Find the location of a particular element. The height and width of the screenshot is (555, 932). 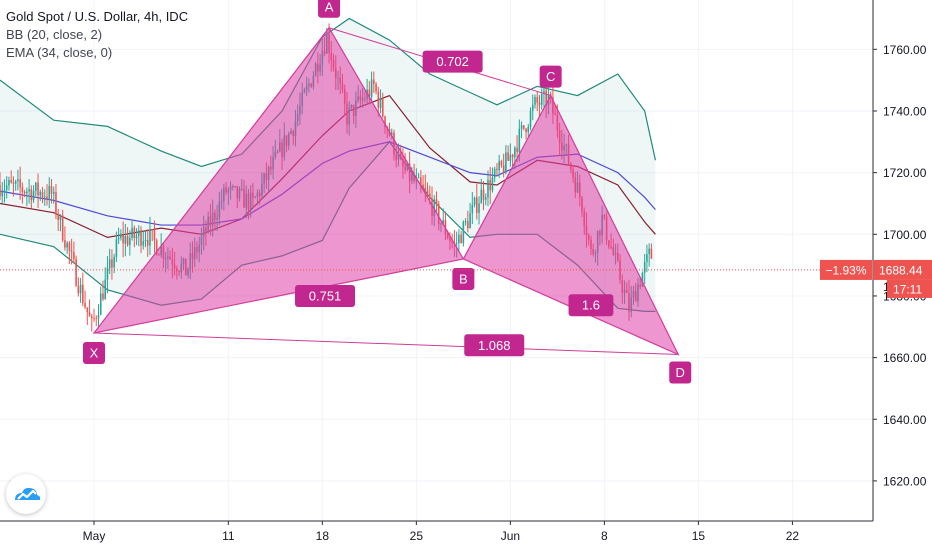

current-price-tag-box is located at coordinates (902, 269).